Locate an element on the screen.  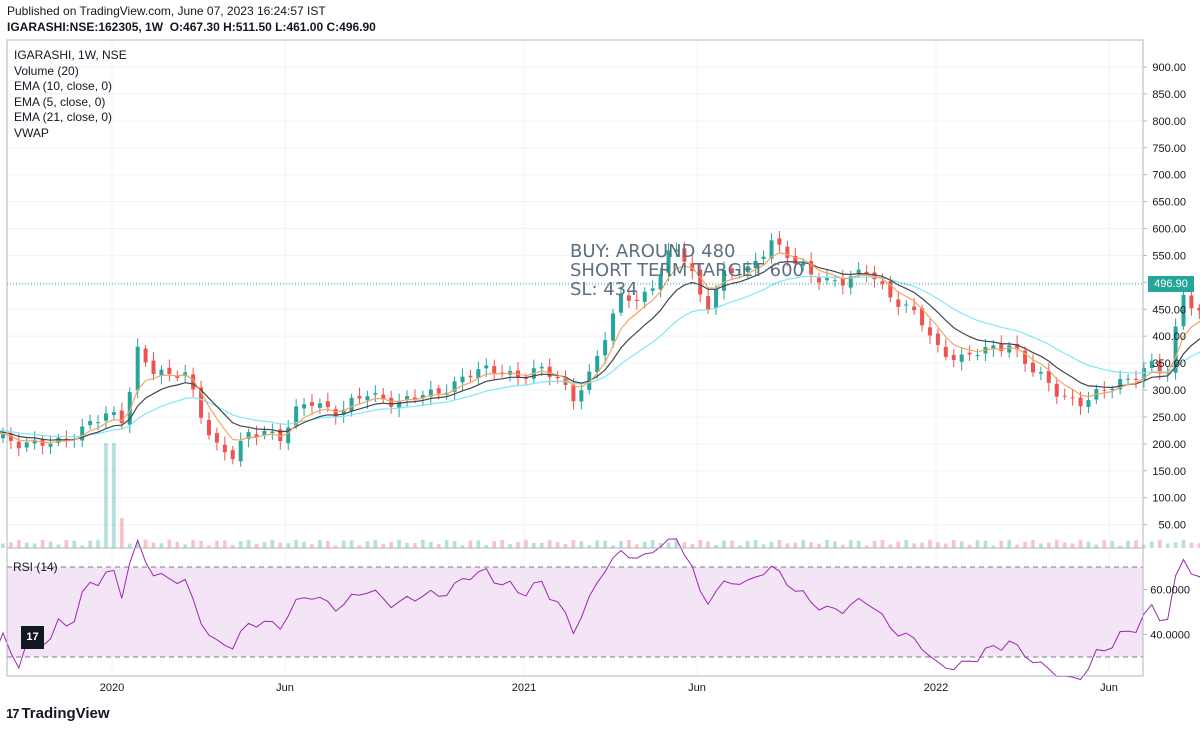
legend-ema10: EMA (10, close, 0) is located at coordinates (63, 86).